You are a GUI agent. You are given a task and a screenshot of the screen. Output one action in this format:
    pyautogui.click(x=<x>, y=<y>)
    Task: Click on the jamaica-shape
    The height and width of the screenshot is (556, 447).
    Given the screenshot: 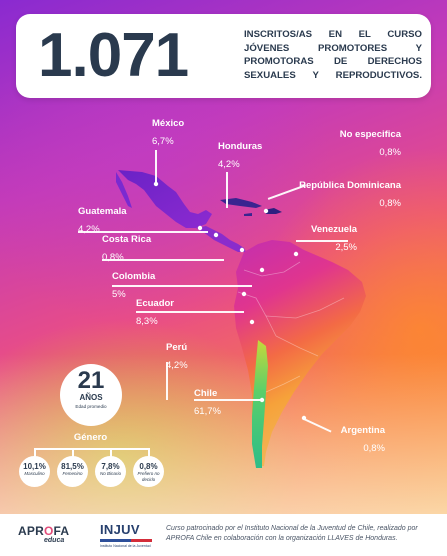 What is the action you would take?
    pyautogui.click(x=248, y=214)
    